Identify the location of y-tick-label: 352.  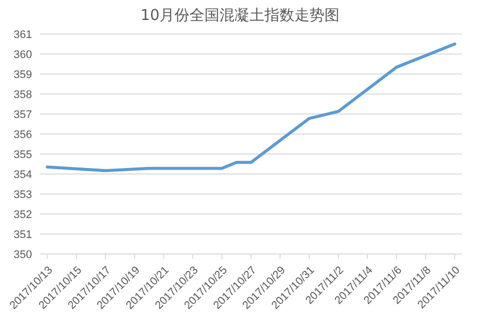
(23, 214).